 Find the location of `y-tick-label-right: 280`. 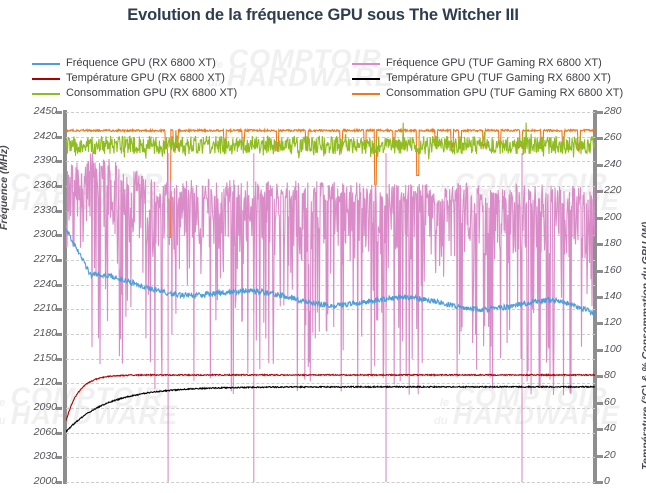

y-tick-label-right: 280 is located at coordinates (613, 111).